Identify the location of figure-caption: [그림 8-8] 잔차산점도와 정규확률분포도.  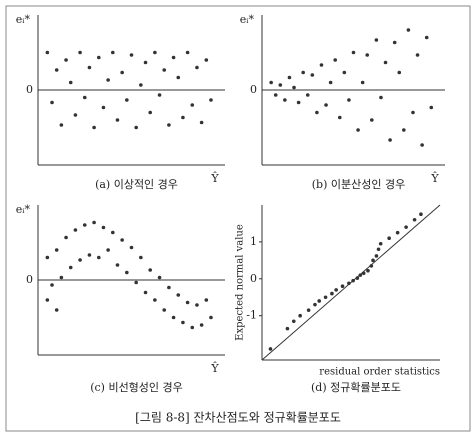
(238, 418).